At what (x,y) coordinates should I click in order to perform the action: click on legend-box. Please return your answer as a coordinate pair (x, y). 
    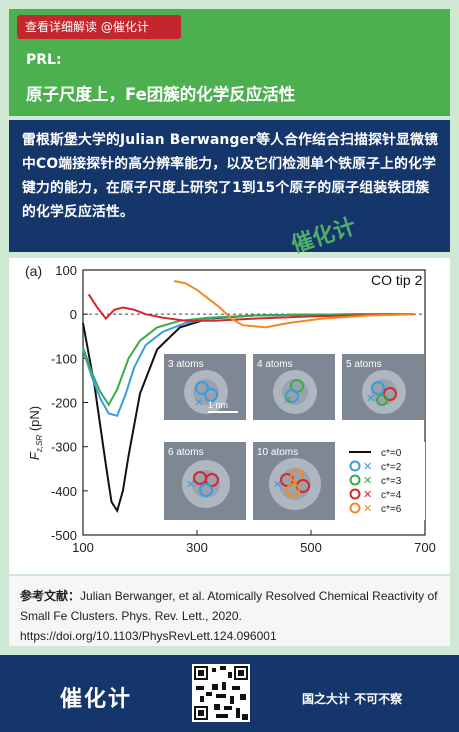
    Looking at the image, I should click on (384, 481).